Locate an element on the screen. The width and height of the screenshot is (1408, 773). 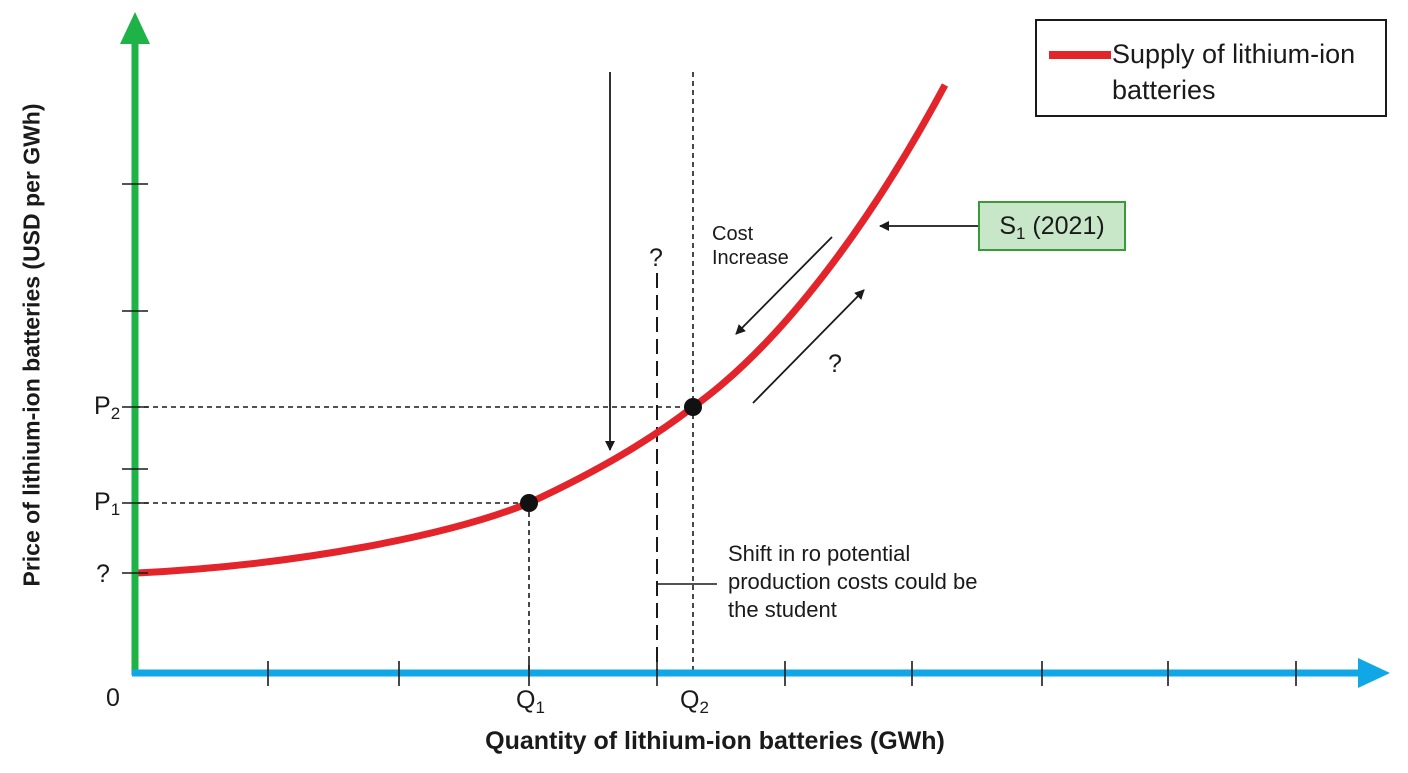
s1-label-box: S1 (2021) is located at coordinates (1052, 226).